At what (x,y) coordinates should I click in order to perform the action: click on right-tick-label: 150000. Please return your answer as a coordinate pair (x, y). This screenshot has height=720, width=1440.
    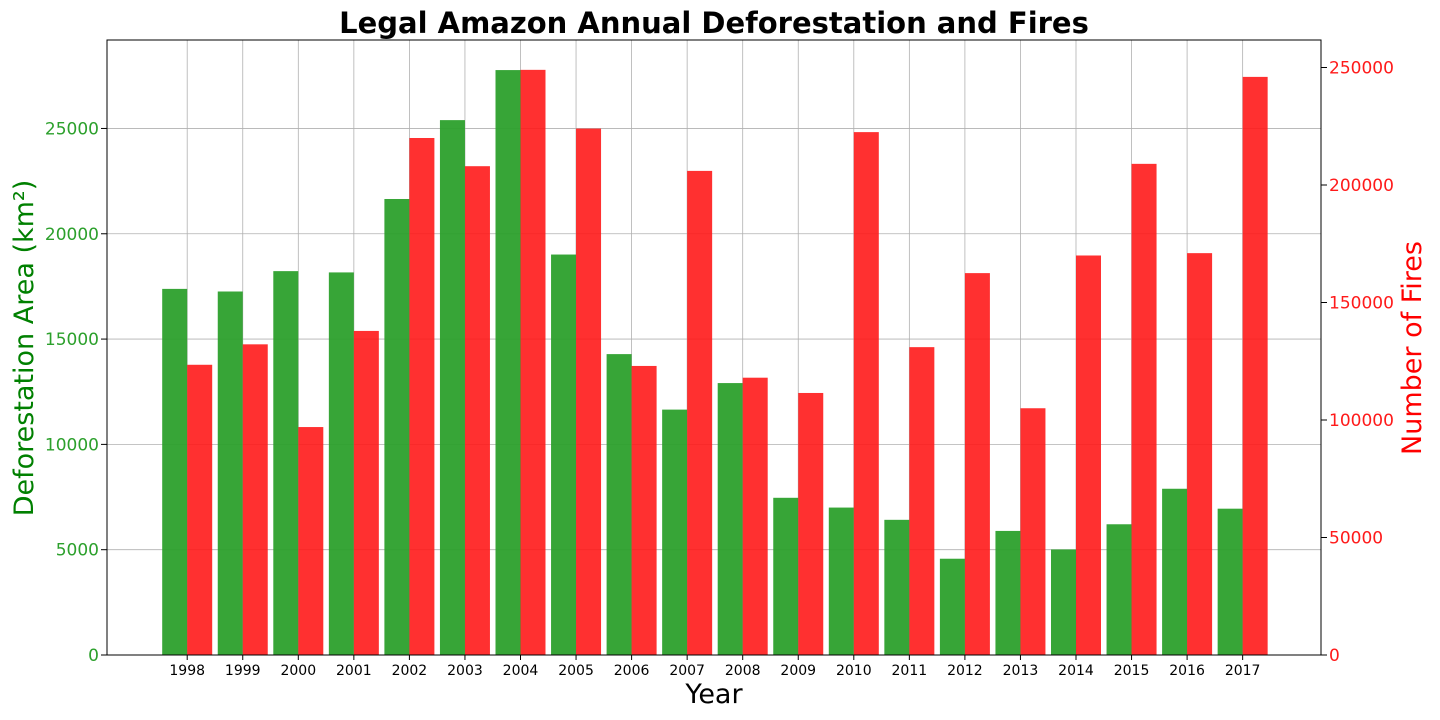
    Looking at the image, I should click on (1361, 303).